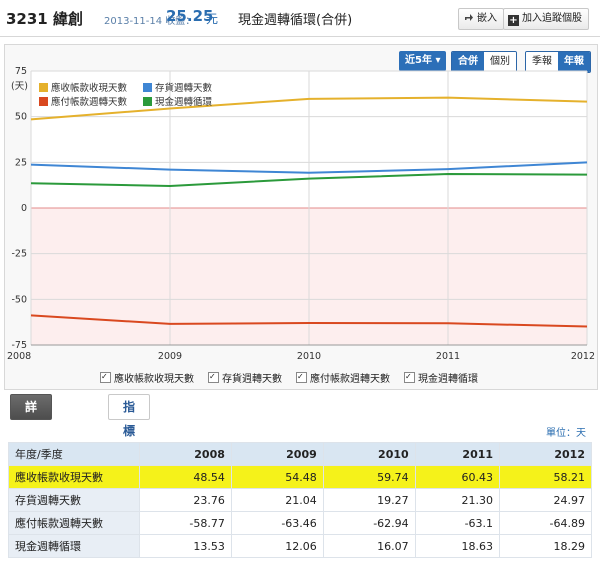 The height and width of the screenshot is (569, 600). I want to click on toggle-inventory-days: ✓ 存貨週轉天數, so click(245, 377).